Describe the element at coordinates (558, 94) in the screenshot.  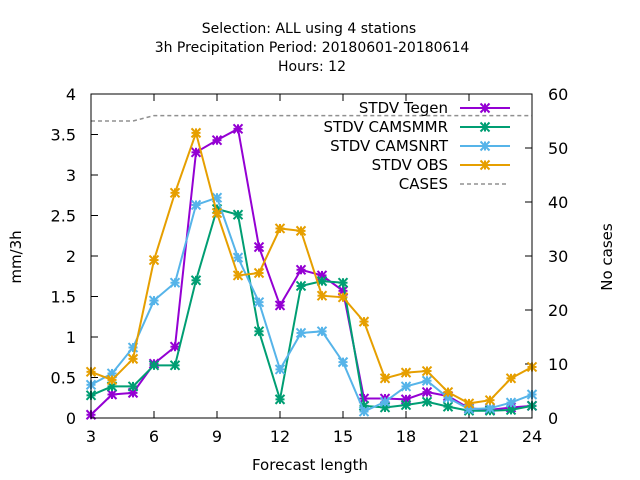
I see `y2-tick-label: 60` at that location.